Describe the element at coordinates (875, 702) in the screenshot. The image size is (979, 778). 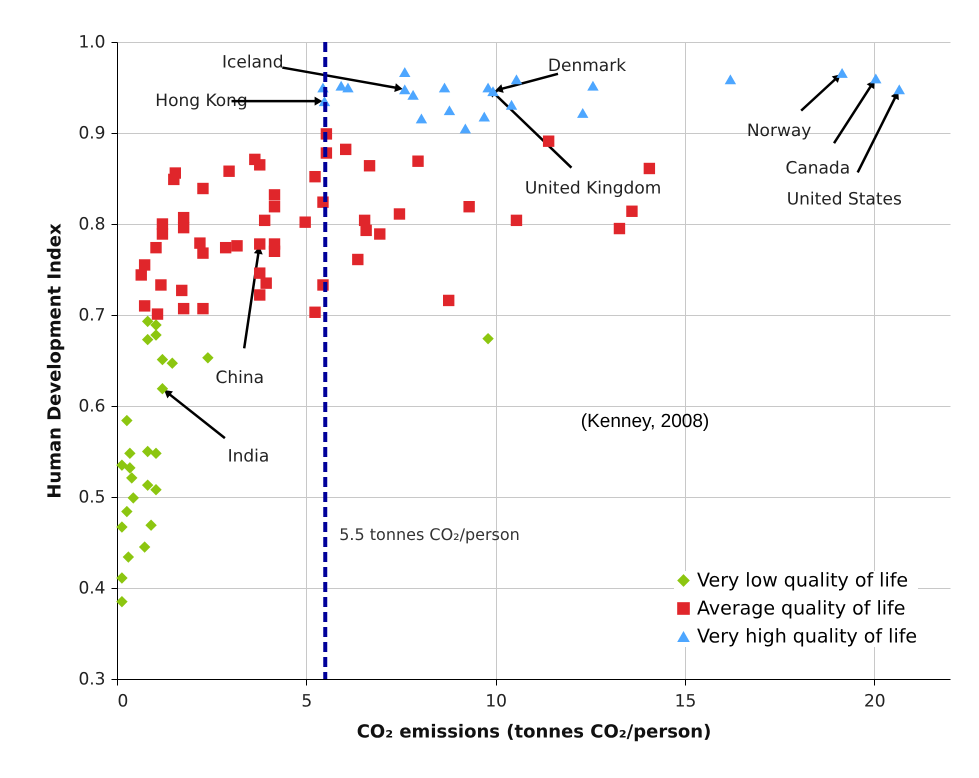
I see `x-tick-label: 20` at that location.